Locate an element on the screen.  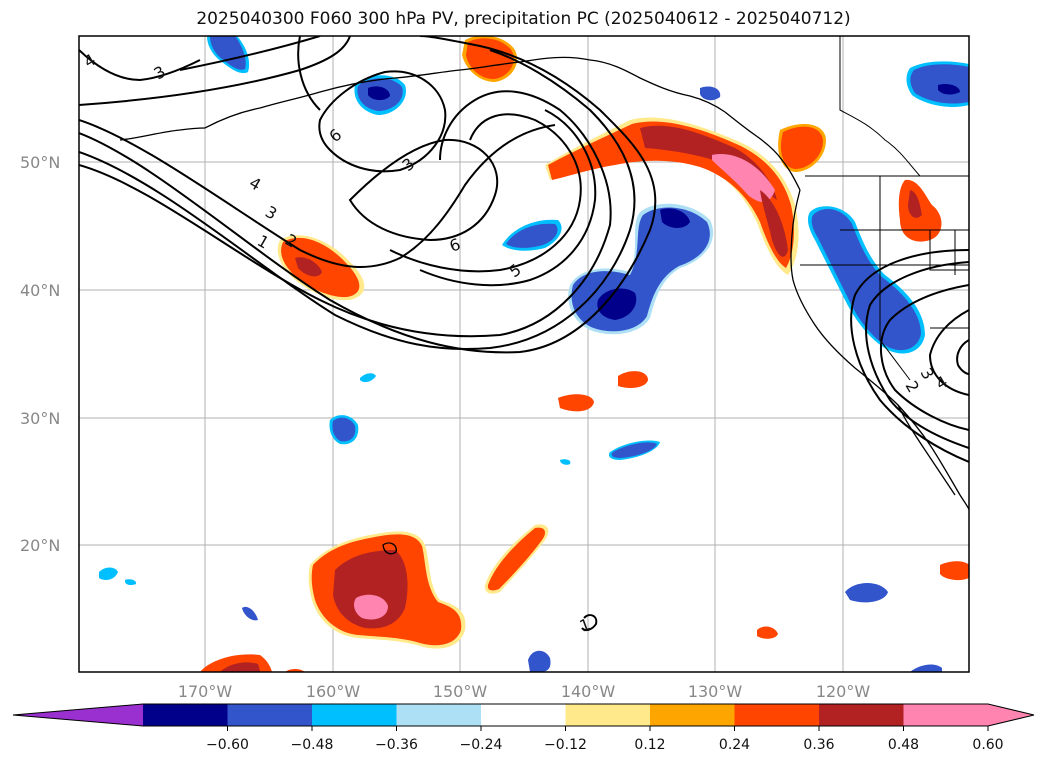
colorbar-tick-label: −0.60 is located at coordinates (227, 745).